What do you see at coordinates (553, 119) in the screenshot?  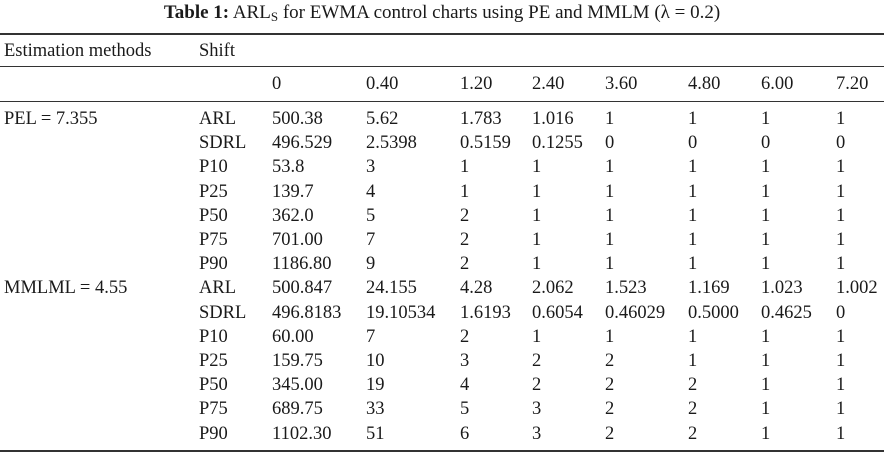 I see `table-cell: 1.016` at bounding box center [553, 119].